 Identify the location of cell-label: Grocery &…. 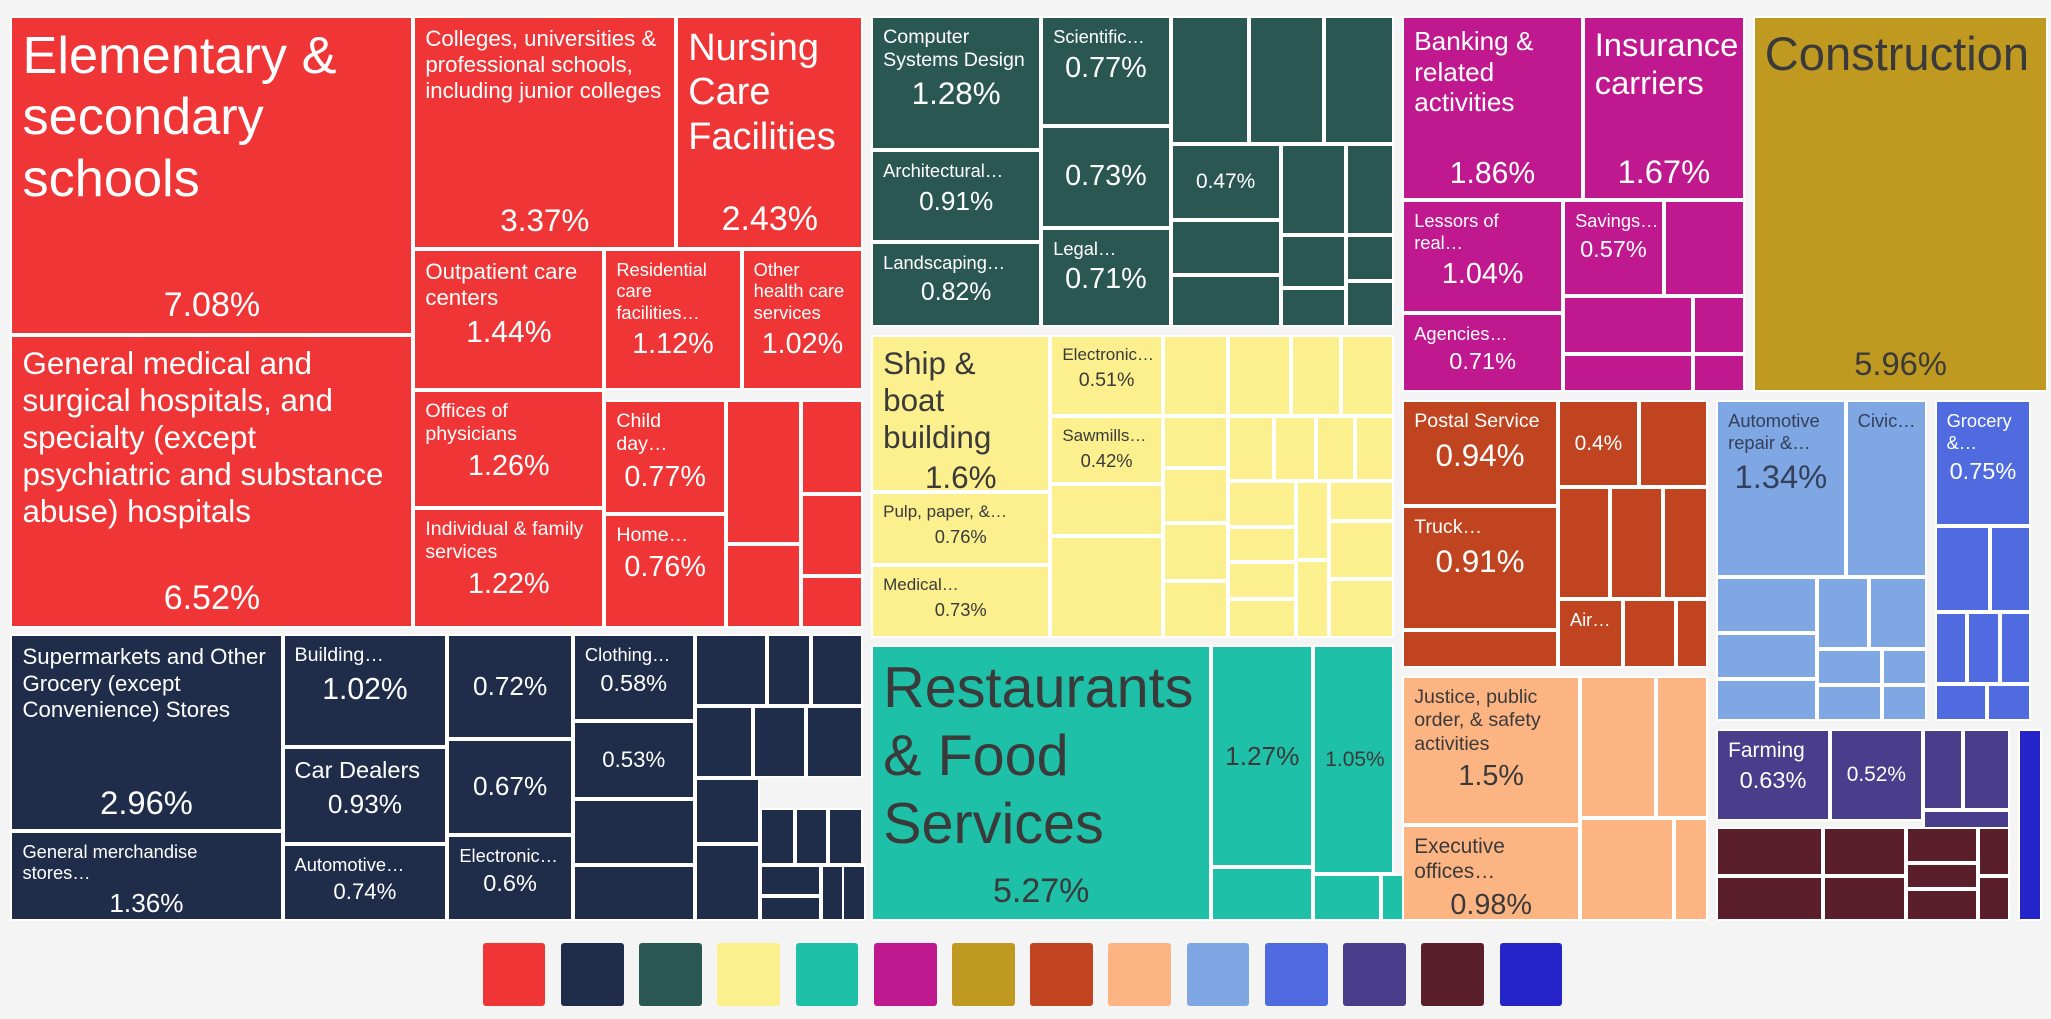
(1979, 431).